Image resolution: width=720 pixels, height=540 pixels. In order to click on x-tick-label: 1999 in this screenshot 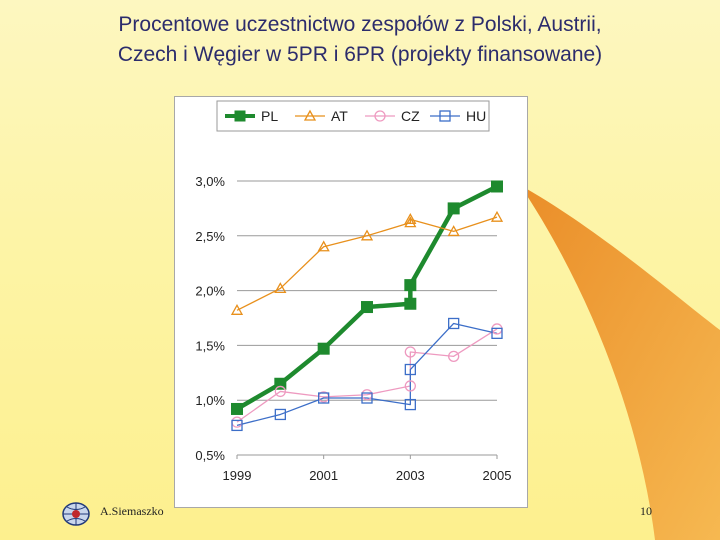, I will do `click(237, 475)`.